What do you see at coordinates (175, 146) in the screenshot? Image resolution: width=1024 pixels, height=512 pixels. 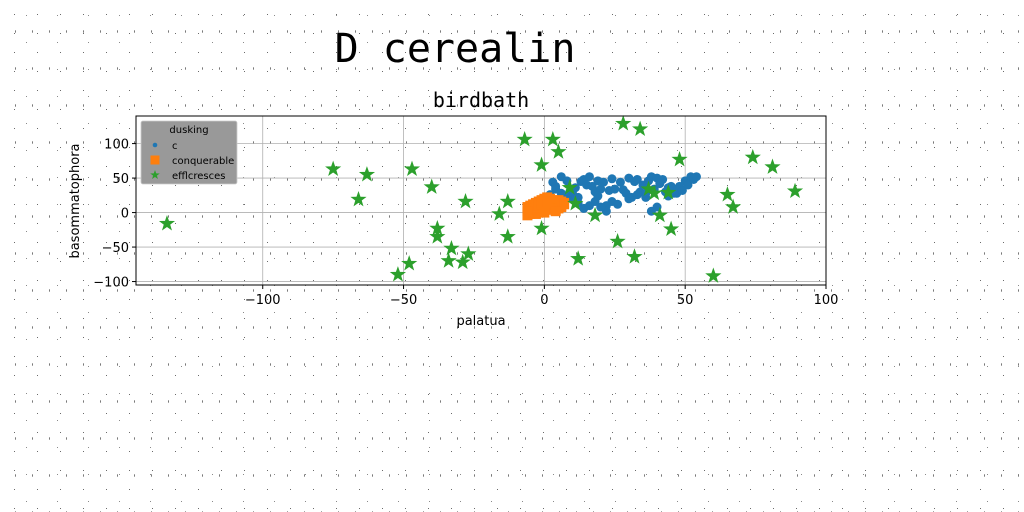 I see `legend-label-c: c` at bounding box center [175, 146].